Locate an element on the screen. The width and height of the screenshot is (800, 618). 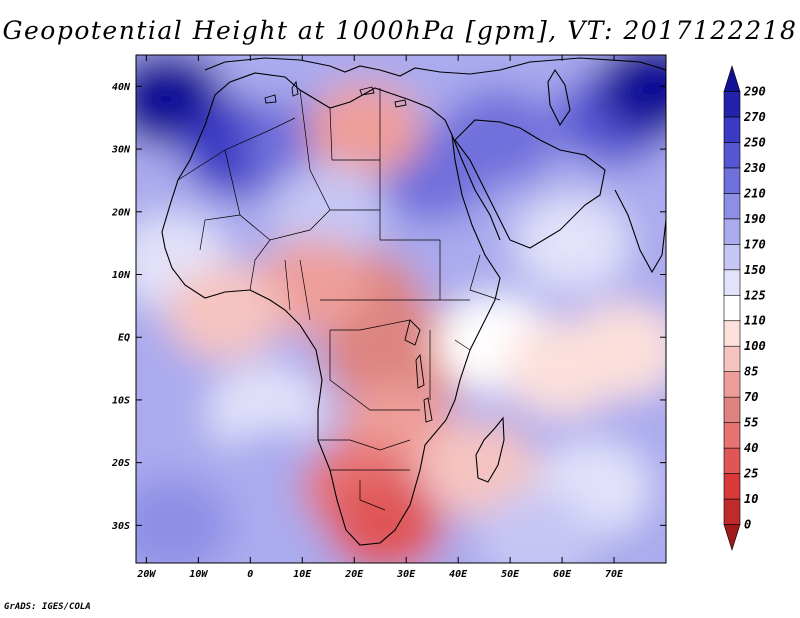
colorbar-label: 190 is located at coordinates (755, 219).